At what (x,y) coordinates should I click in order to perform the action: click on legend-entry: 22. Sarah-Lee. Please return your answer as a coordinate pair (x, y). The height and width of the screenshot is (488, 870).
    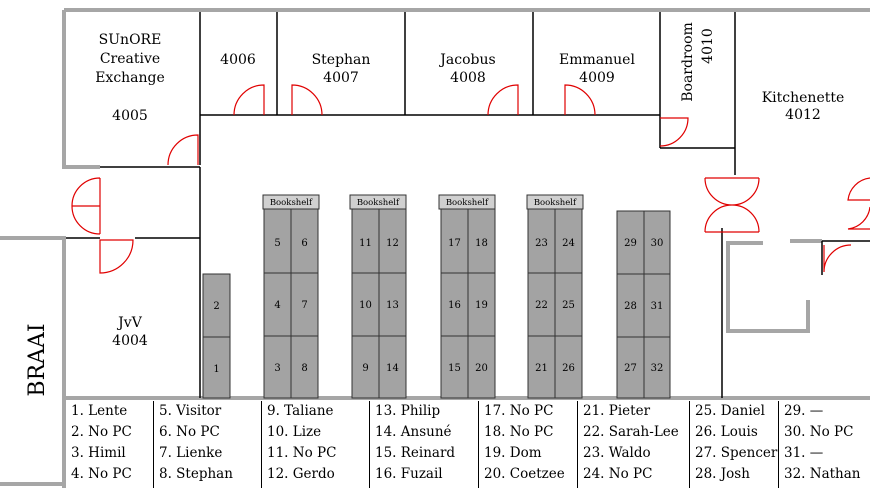
    Looking at the image, I should click on (631, 432).